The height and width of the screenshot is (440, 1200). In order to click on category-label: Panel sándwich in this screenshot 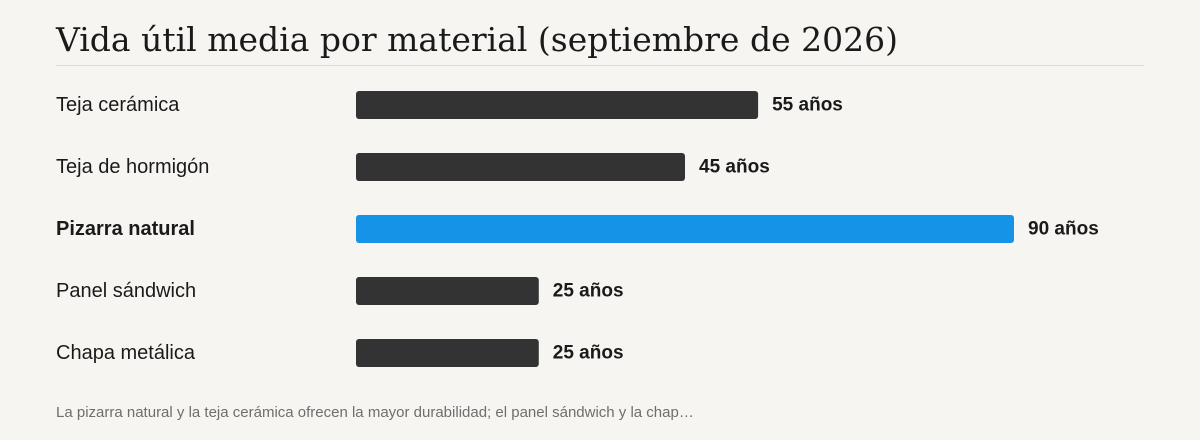, I will do `click(126, 291)`.